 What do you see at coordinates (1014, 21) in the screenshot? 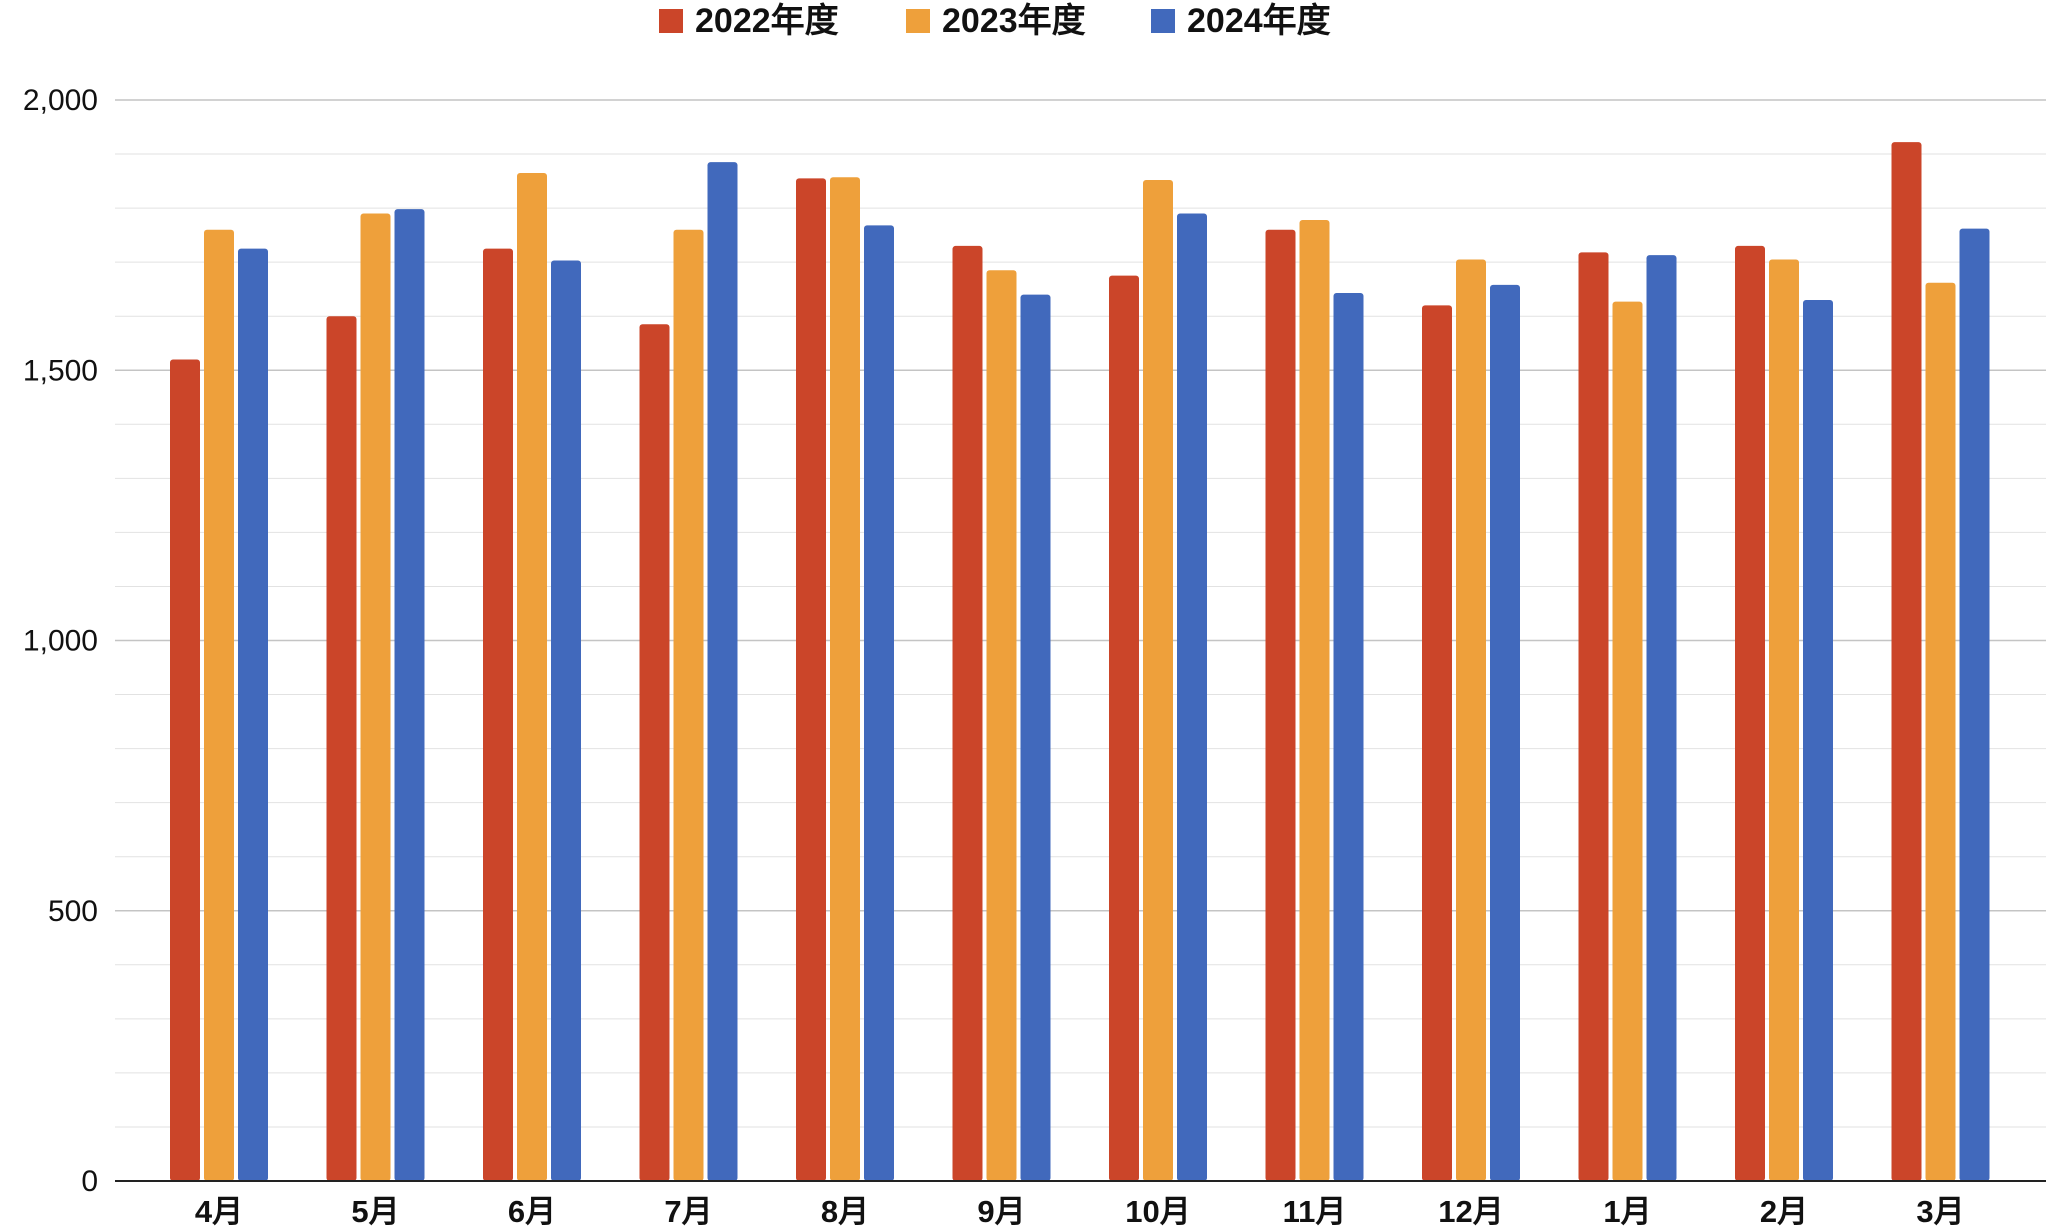
I see `legend-label: 2023年度` at bounding box center [1014, 21].